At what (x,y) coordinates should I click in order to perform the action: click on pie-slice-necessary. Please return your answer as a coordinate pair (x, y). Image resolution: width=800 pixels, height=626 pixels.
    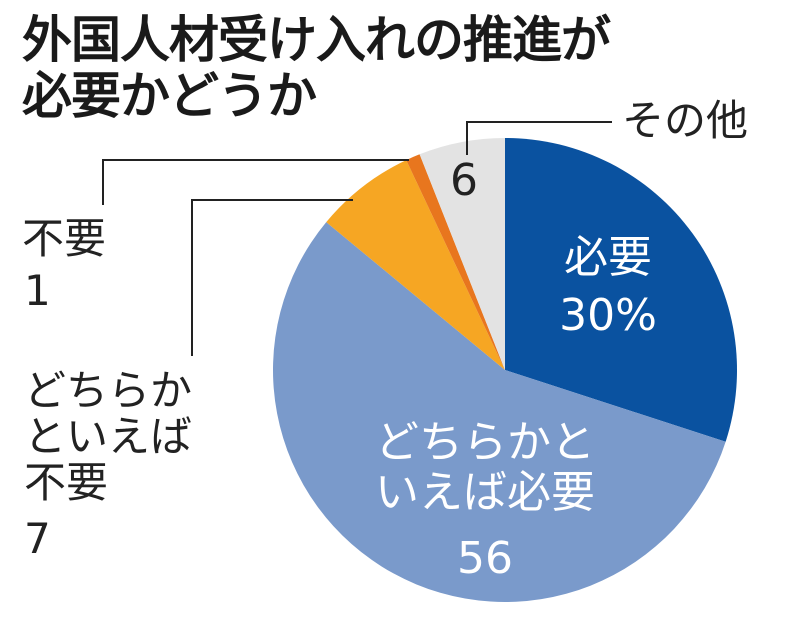
    Looking at the image, I should click on (621, 290).